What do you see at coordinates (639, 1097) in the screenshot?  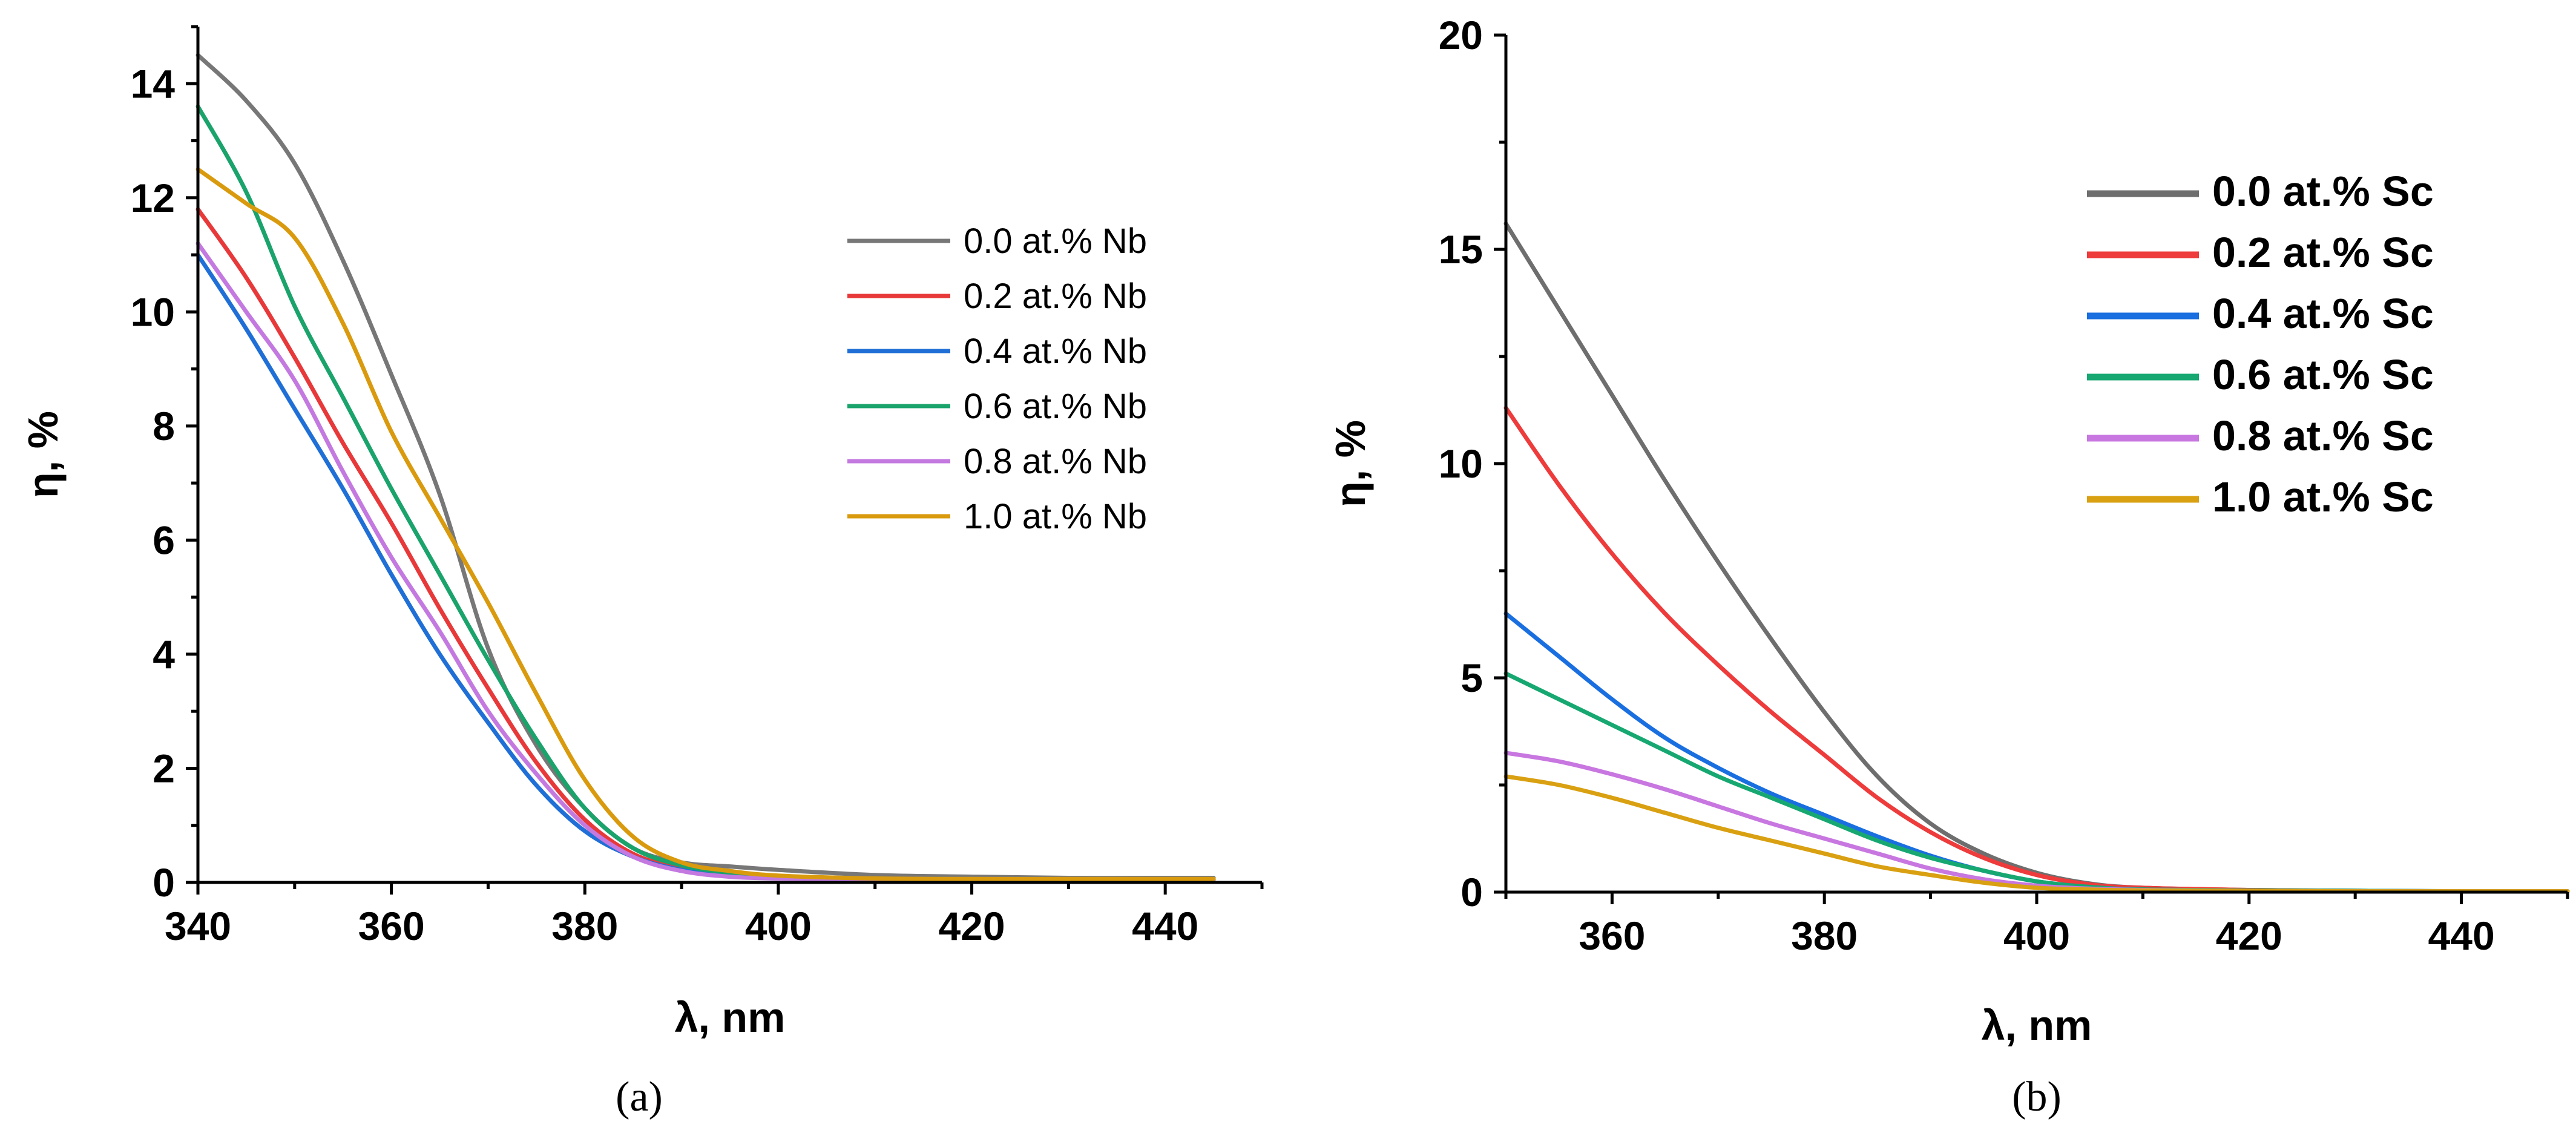 I see `panel-caption: (a)` at bounding box center [639, 1097].